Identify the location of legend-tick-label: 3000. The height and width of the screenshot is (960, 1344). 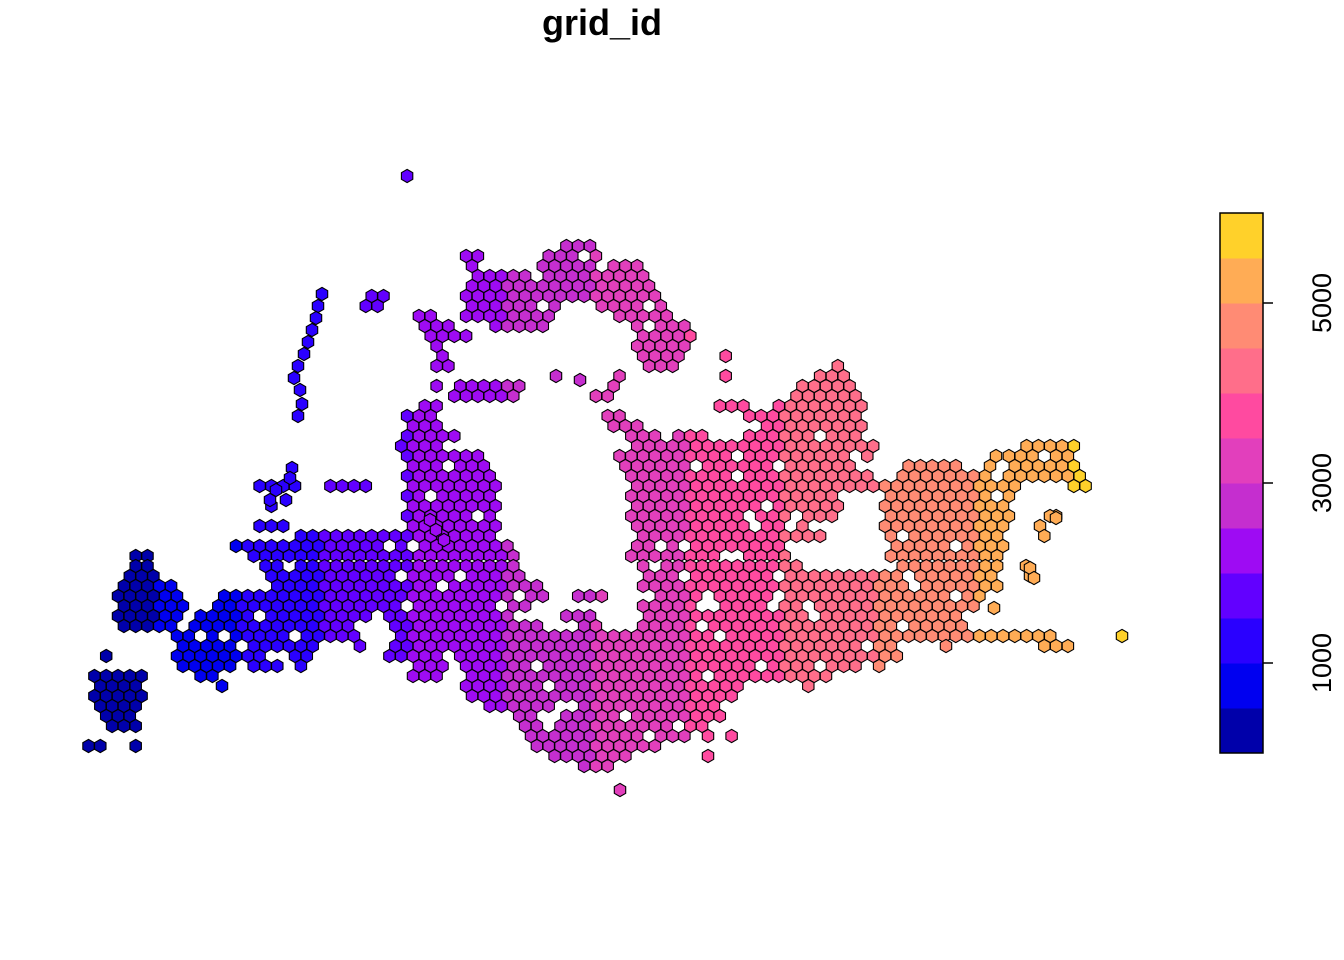
(1322, 483).